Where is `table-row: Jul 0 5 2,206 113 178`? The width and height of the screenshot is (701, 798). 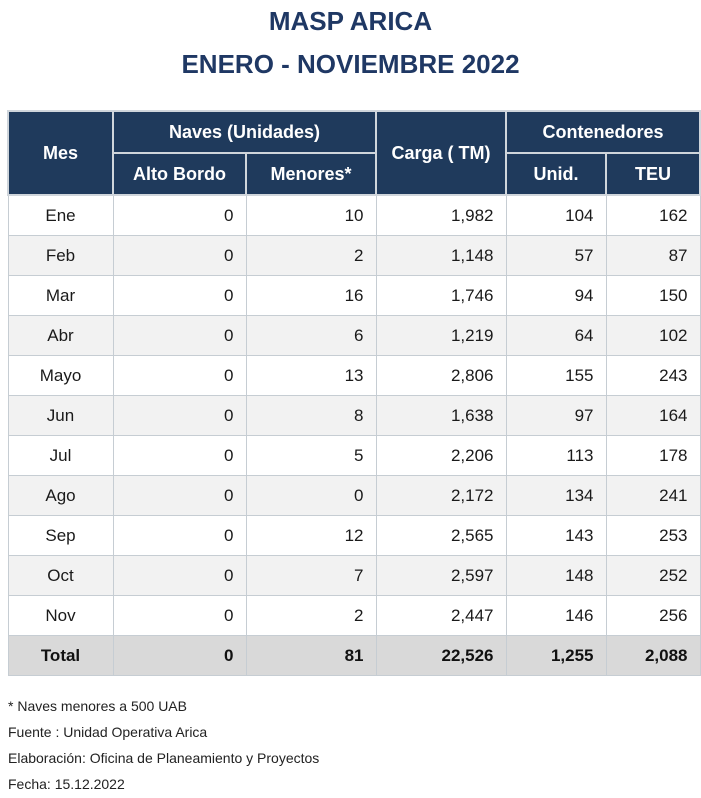
table-row: Jul 0 5 2,206 113 178 is located at coordinates (354, 455).